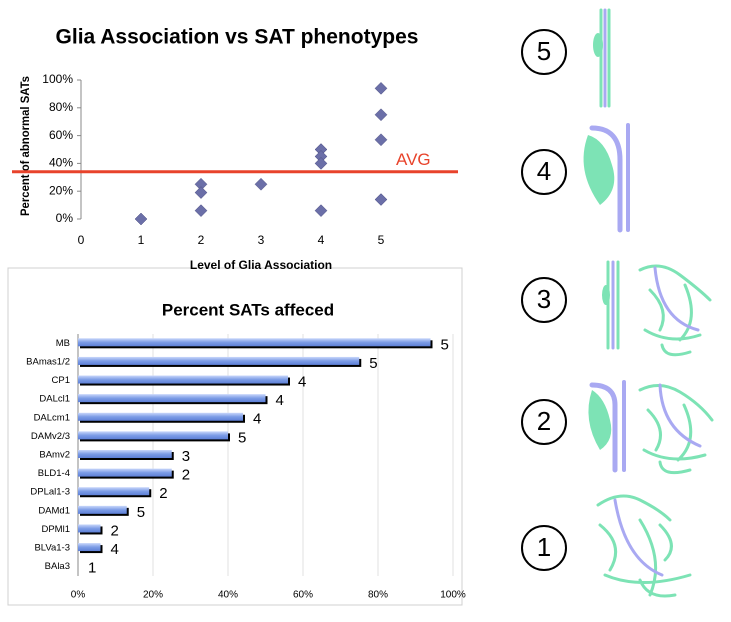 This screenshot has height=622, width=731. Describe the element at coordinates (57, 566) in the screenshot. I see `y-tick-label: BAla3` at that location.